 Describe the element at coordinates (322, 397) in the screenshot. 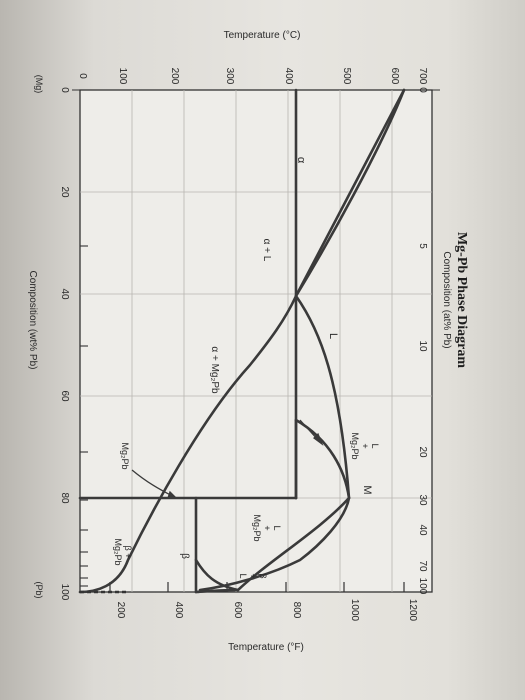

I see `liquidus-left-eutectic-curve` at that location.